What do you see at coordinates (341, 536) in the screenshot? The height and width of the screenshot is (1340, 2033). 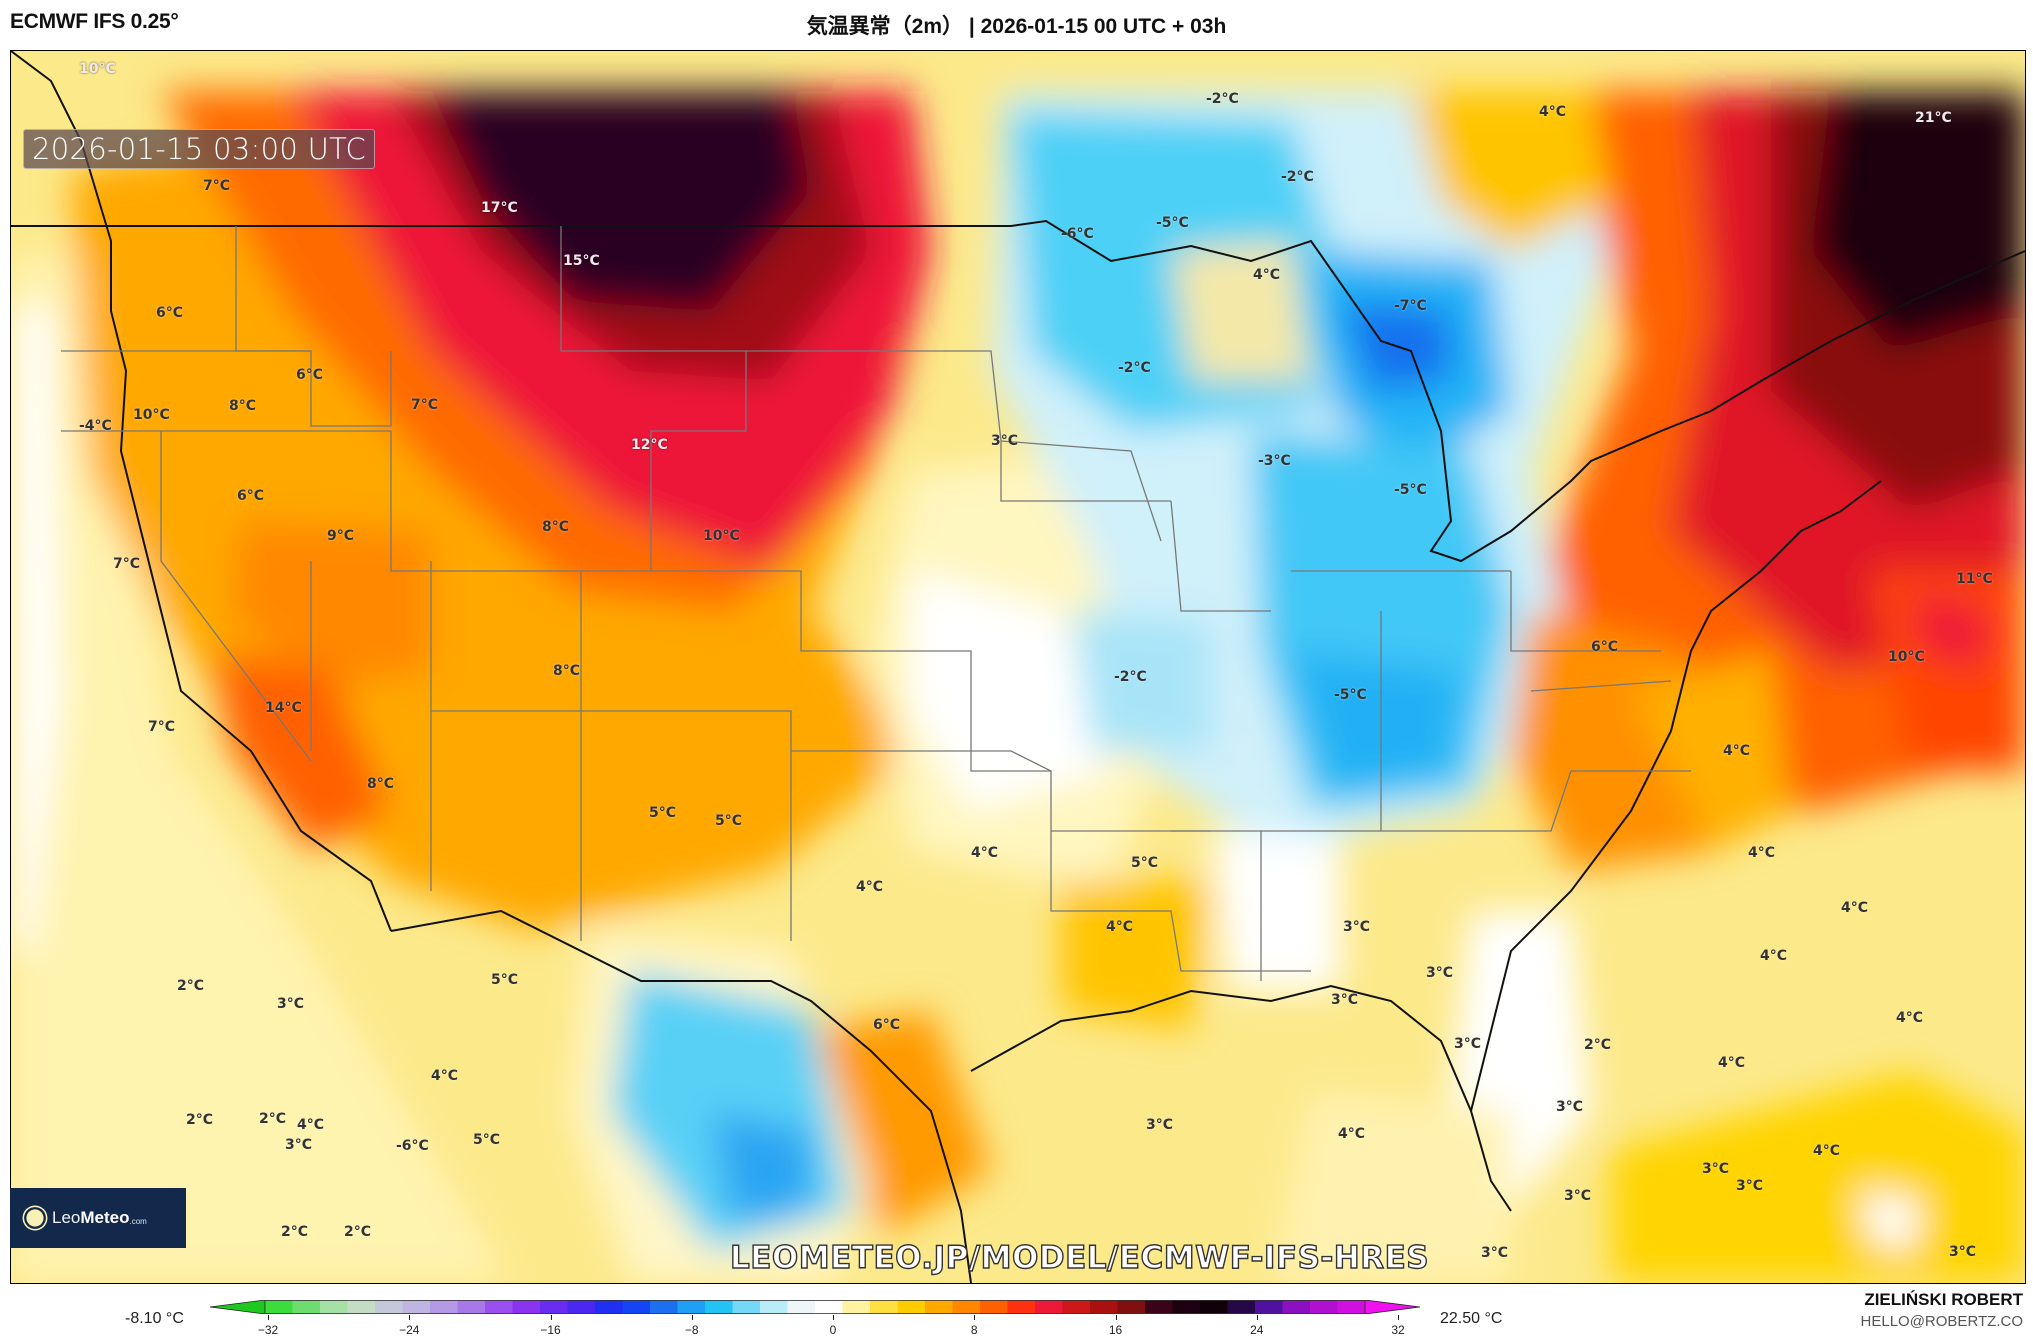 I see `contour-label: 9°C` at bounding box center [341, 536].